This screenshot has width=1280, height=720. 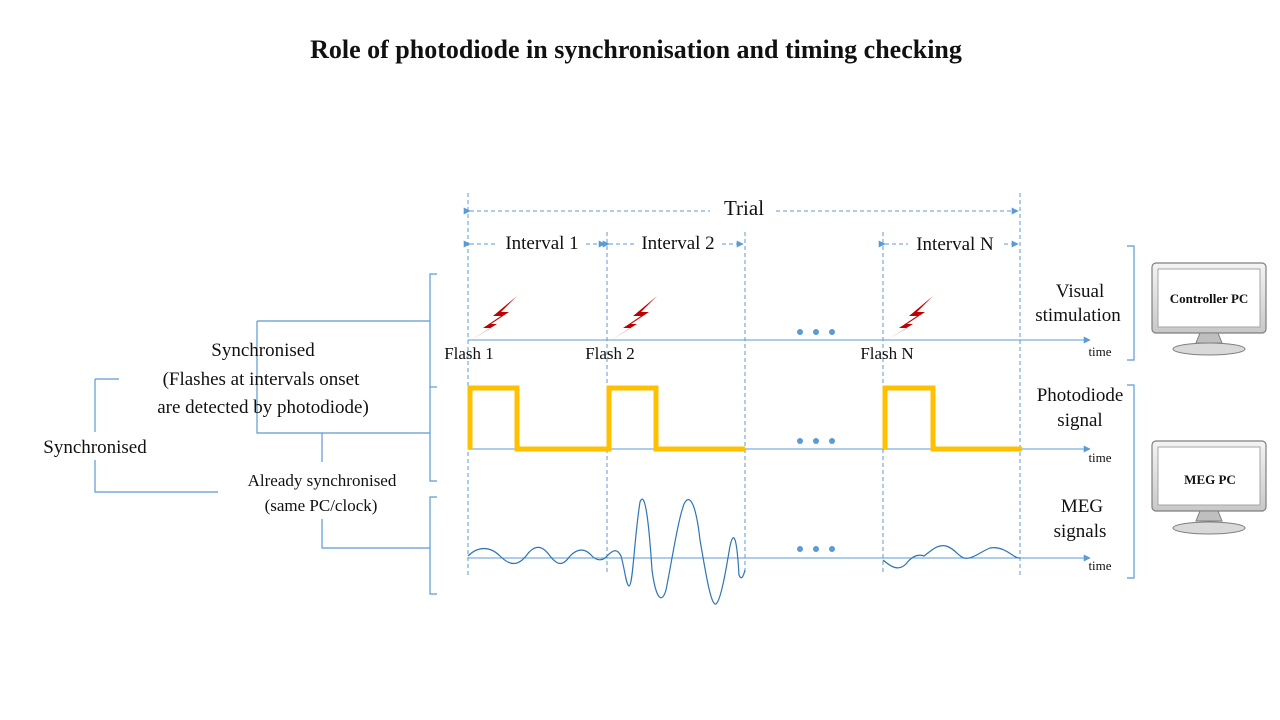 I want to click on trial-label: Trial, so click(x=744, y=208).